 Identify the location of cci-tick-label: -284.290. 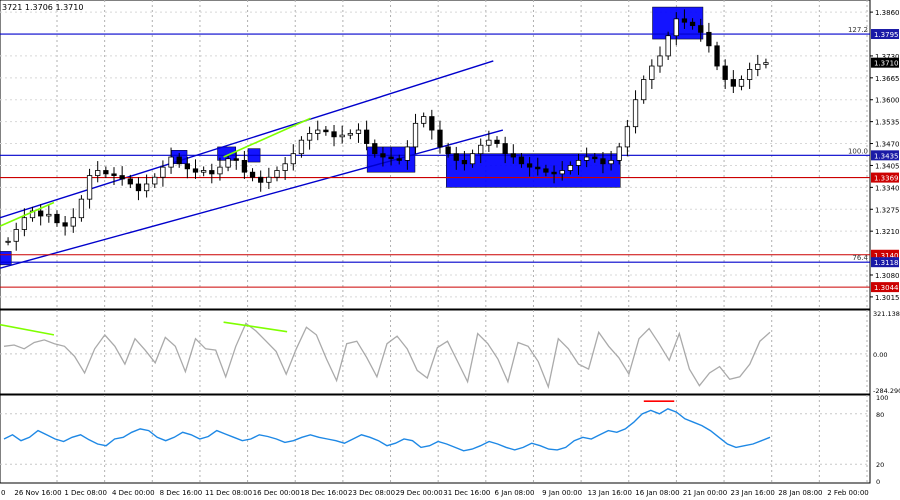
(886, 391).